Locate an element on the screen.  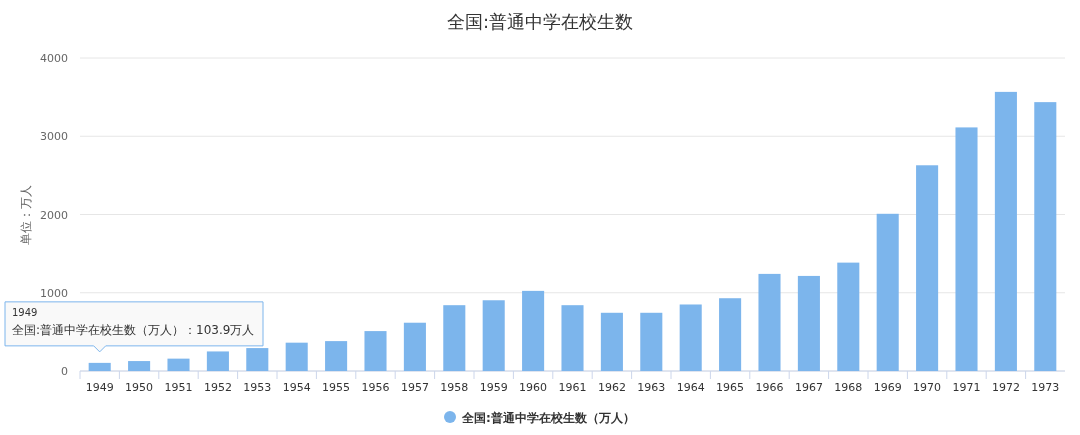
x-tick-label: 1965 is located at coordinates (730, 387).